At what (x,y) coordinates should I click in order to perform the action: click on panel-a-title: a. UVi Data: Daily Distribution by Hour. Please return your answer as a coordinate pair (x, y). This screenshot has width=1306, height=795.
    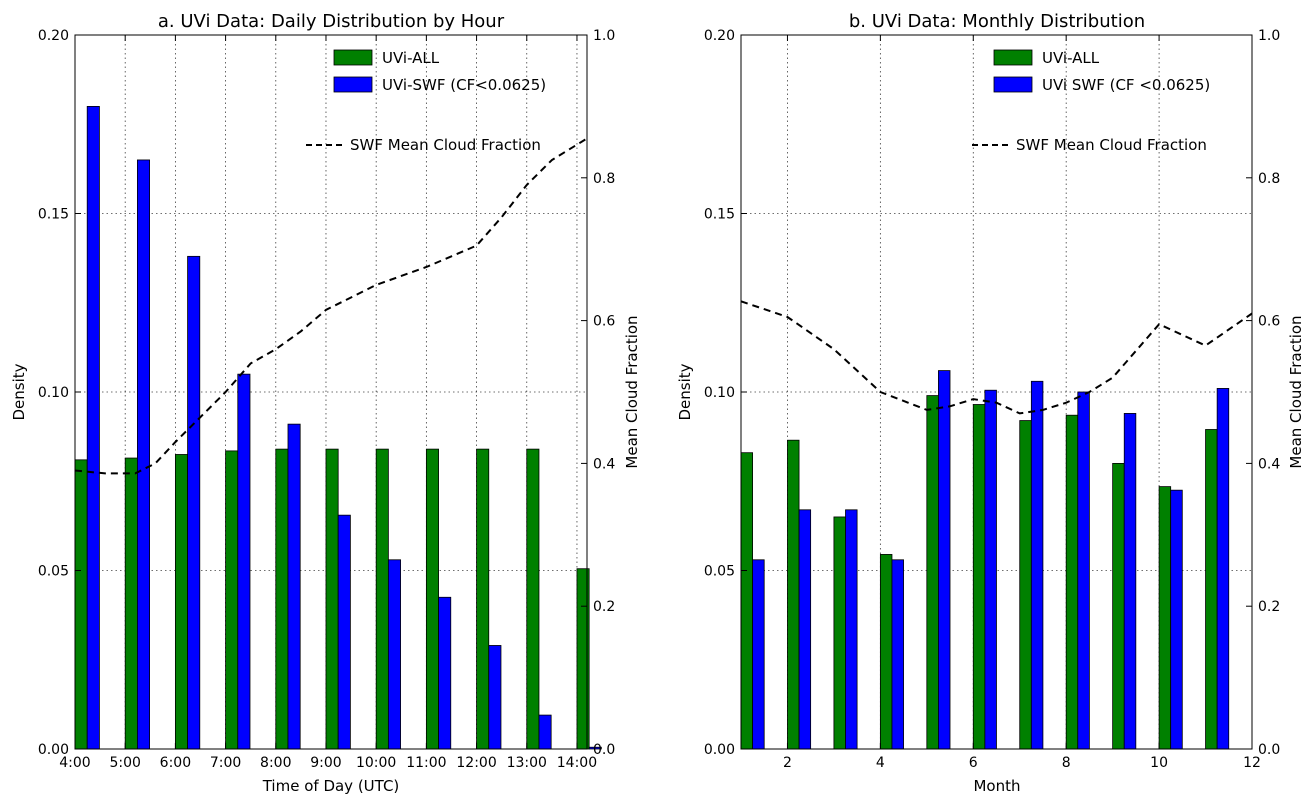
    Looking at the image, I should click on (331, 21).